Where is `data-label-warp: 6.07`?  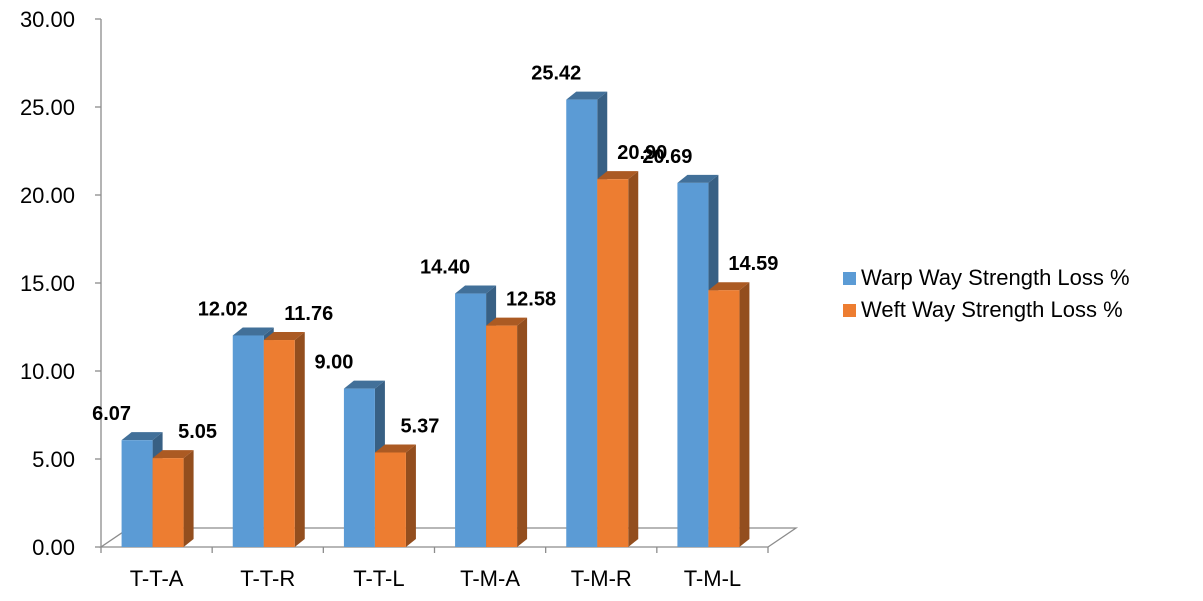 data-label-warp: 6.07 is located at coordinates (111, 414).